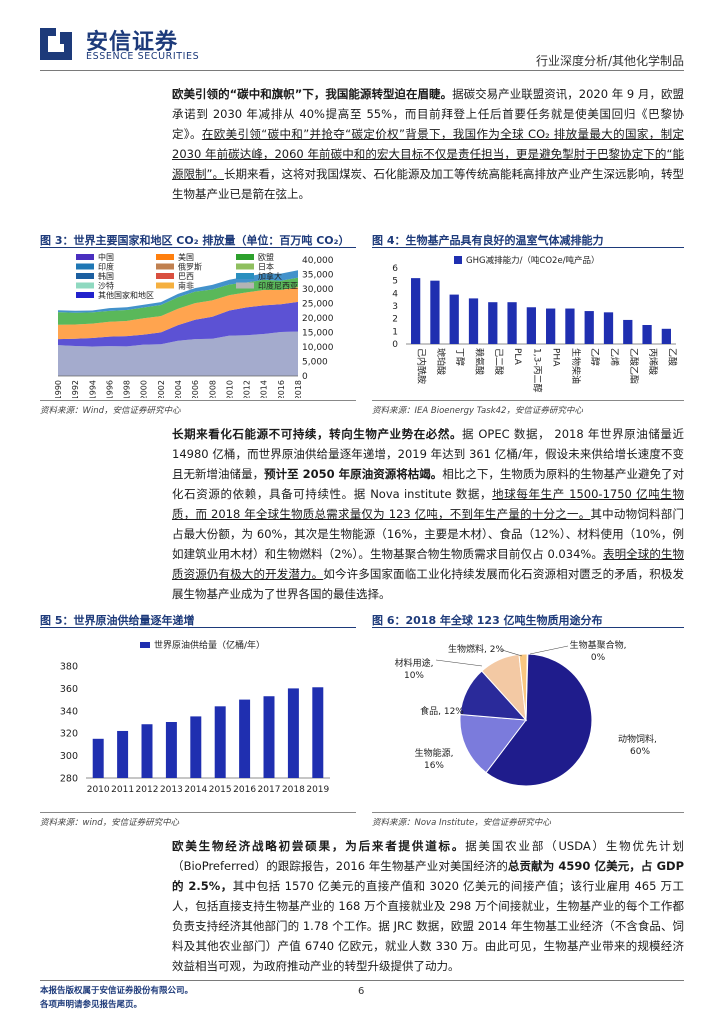  Describe the element at coordinates (528, 400) in the screenshot. I see `fig4-source-rule` at that location.